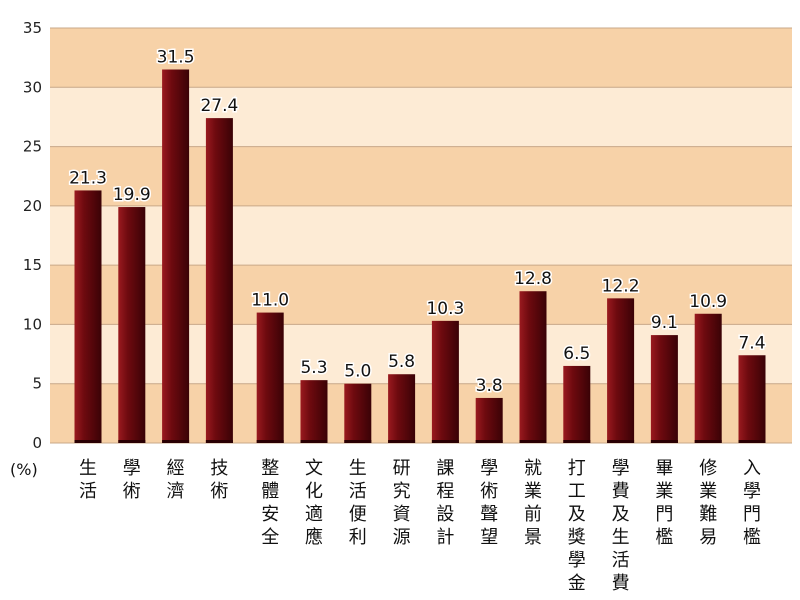 The height and width of the screenshot is (600, 800). Describe the element at coordinates (219, 106) in the screenshot. I see `value-label: 27.4` at that location.